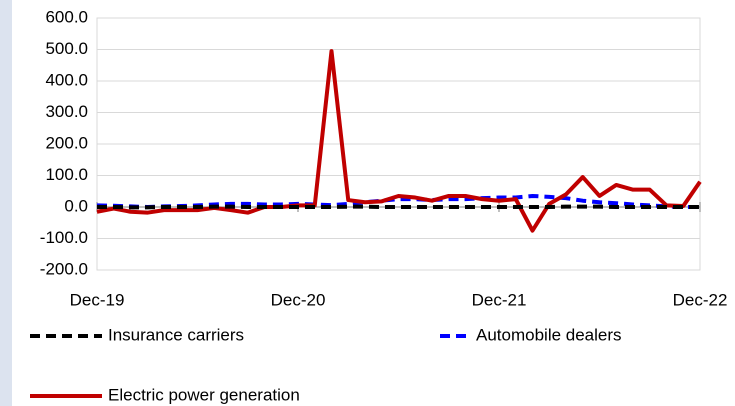 The image size is (735, 406). I want to click on series-line, so click(398, 207).